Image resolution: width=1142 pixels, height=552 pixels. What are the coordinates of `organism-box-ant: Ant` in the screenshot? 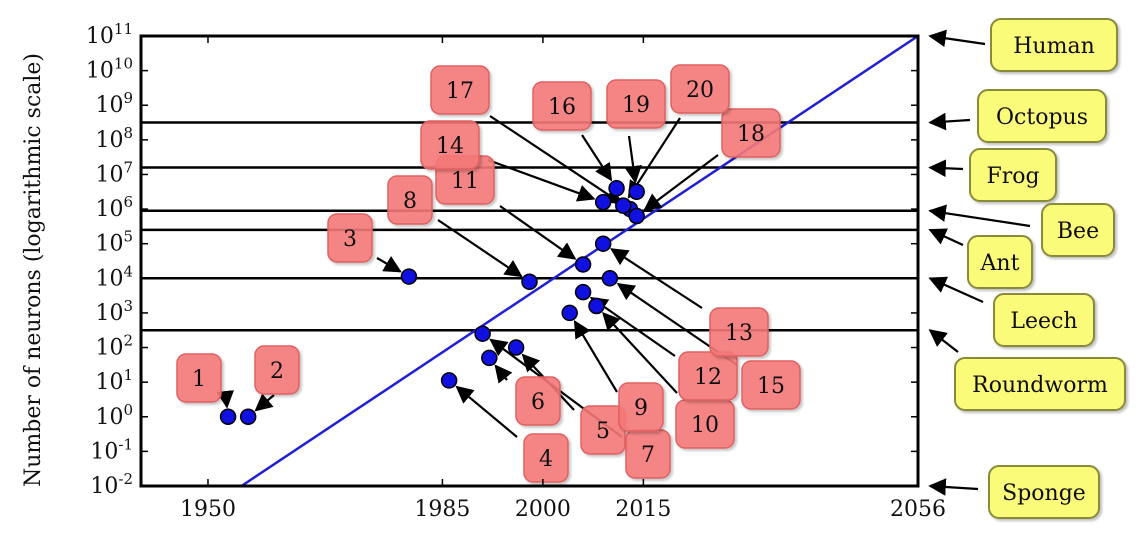 It's located at (1000, 262).